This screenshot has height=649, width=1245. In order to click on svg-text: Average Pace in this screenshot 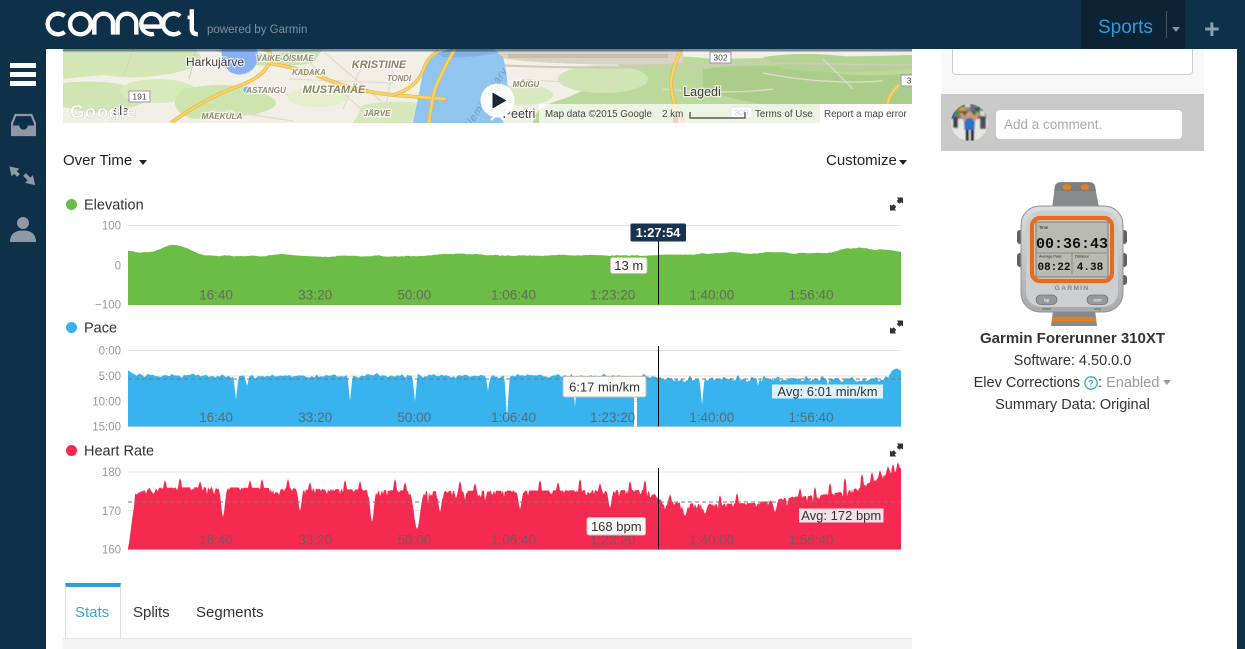, I will do `click(1050, 257)`.